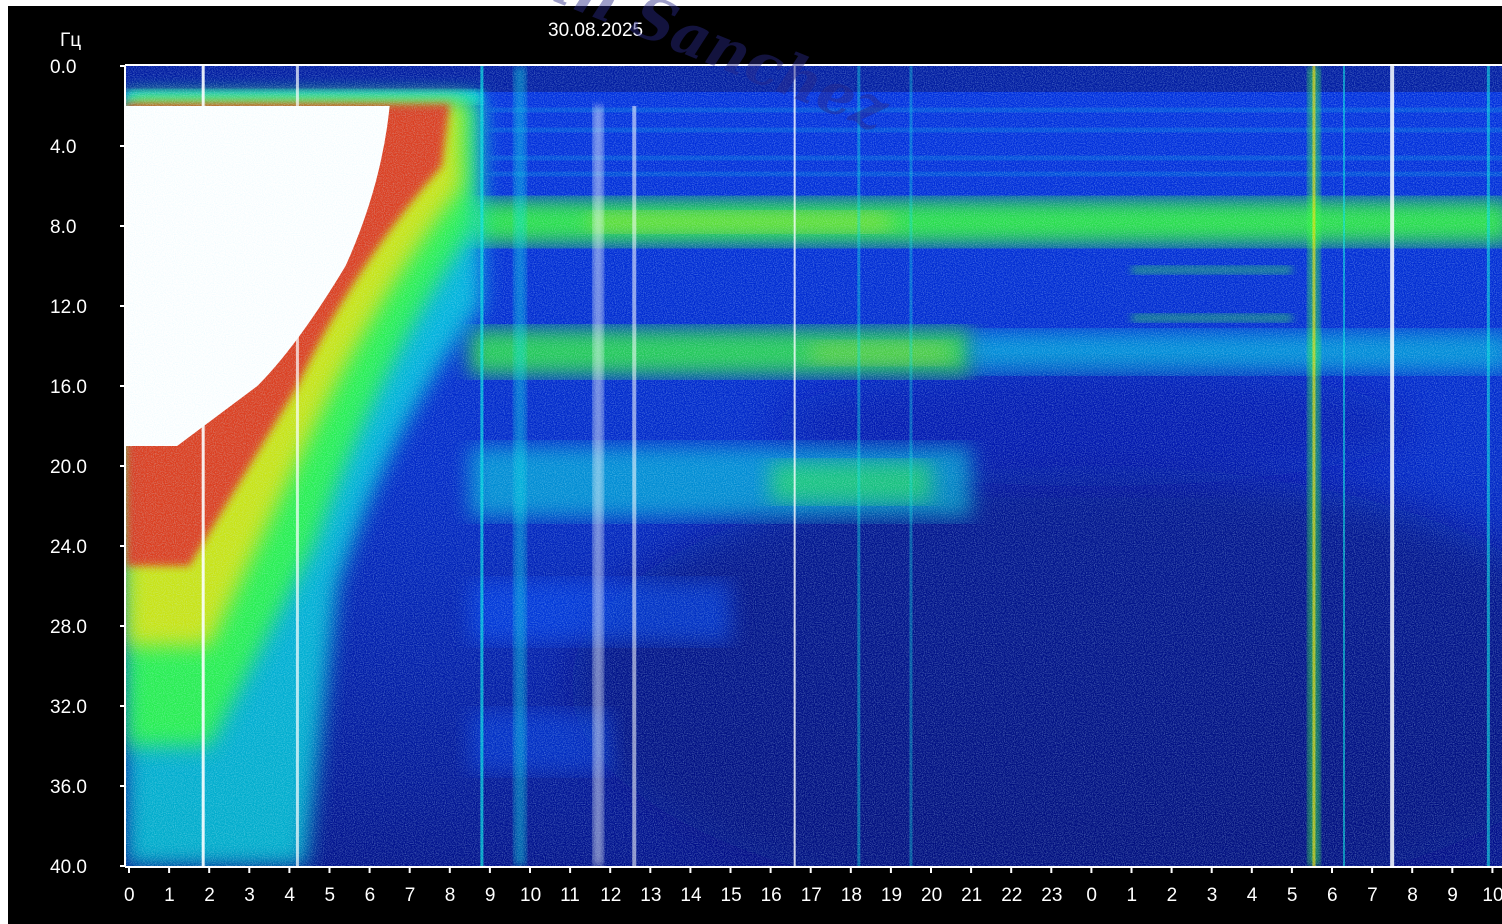 The height and width of the screenshot is (924, 1502). What do you see at coordinates (771, 895) in the screenshot?
I see `x-tick-label: 16` at bounding box center [771, 895].